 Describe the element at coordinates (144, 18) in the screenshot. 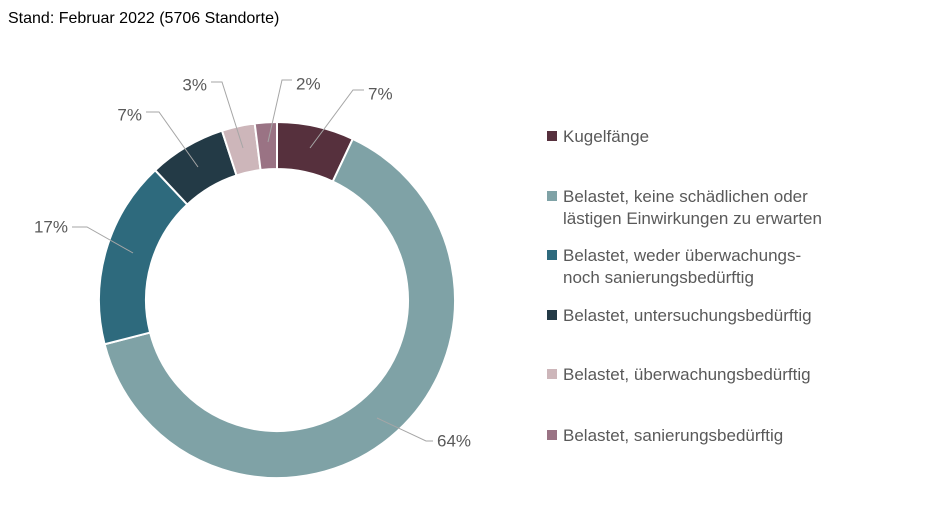

I see `chart-status-title: Stand: Februar 2022 (5706 Standorte)` at that location.